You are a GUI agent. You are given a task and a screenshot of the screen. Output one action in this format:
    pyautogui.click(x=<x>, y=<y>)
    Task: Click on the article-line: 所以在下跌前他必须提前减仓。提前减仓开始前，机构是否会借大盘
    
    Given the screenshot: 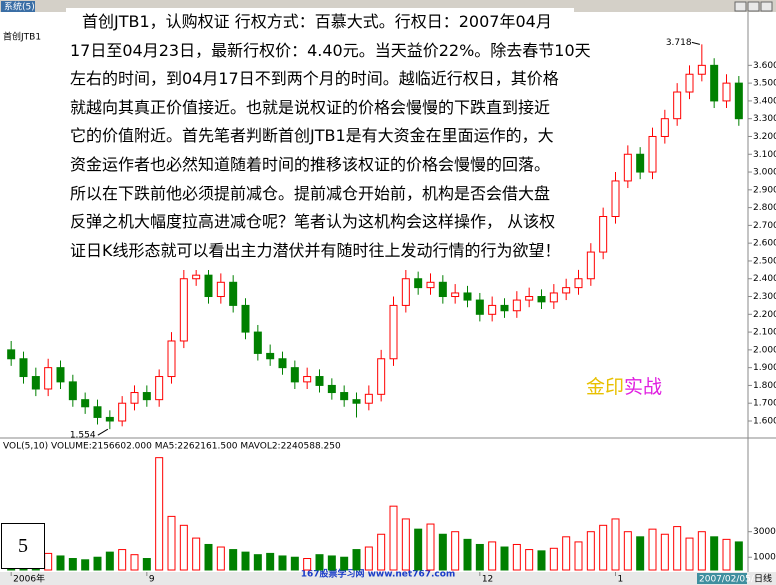 What is the action you would take?
    pyautogui.click(x=310, y=193)
    